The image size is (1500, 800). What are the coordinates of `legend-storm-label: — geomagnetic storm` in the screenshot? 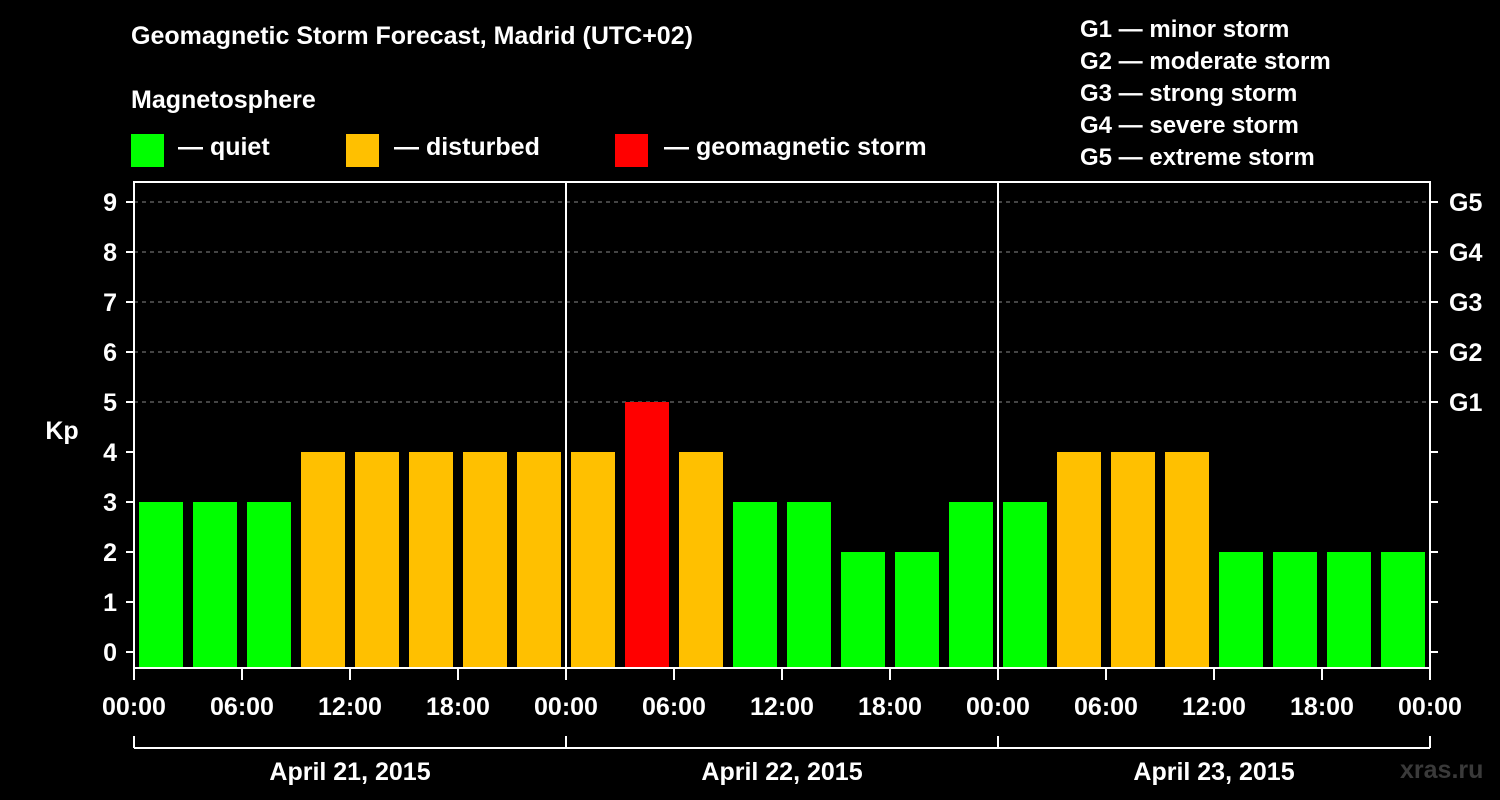 It's located at (795, 147).